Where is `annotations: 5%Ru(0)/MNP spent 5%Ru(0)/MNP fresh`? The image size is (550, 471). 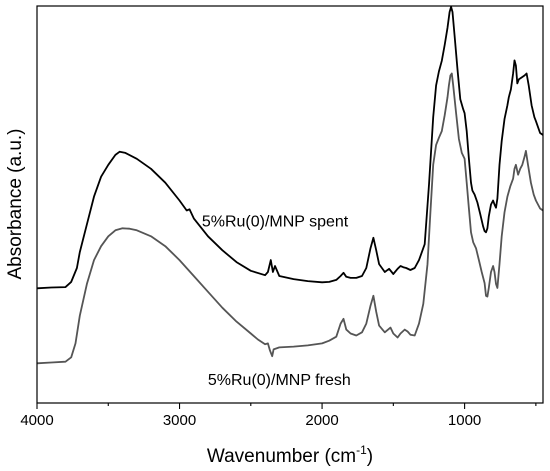 annotations: 5%Ru(0)/MNP spent 5%Ru(0)/MNP fresh is located at coordinates (276, 301).